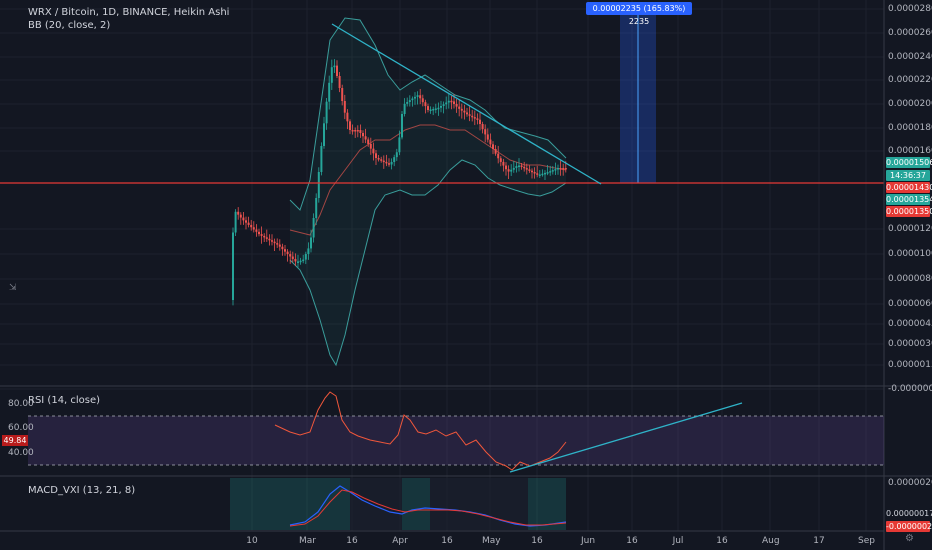  What do you see at coordinates (21, 453) in the screenshot?
I see `rsi-tick-40: 40.00` at bounding box center [21, 453].